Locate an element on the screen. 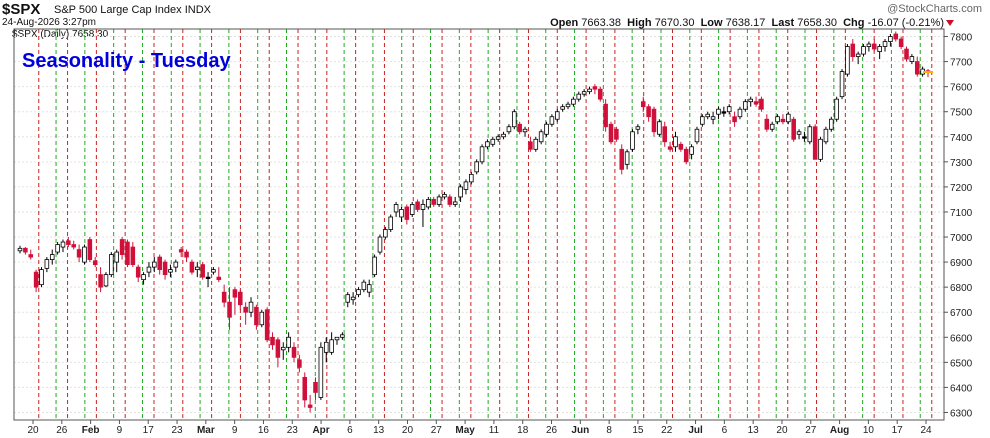 The width and height of the screenshot is (990, 438). x-tick-label: 27 is located at coordinates (811, 430).